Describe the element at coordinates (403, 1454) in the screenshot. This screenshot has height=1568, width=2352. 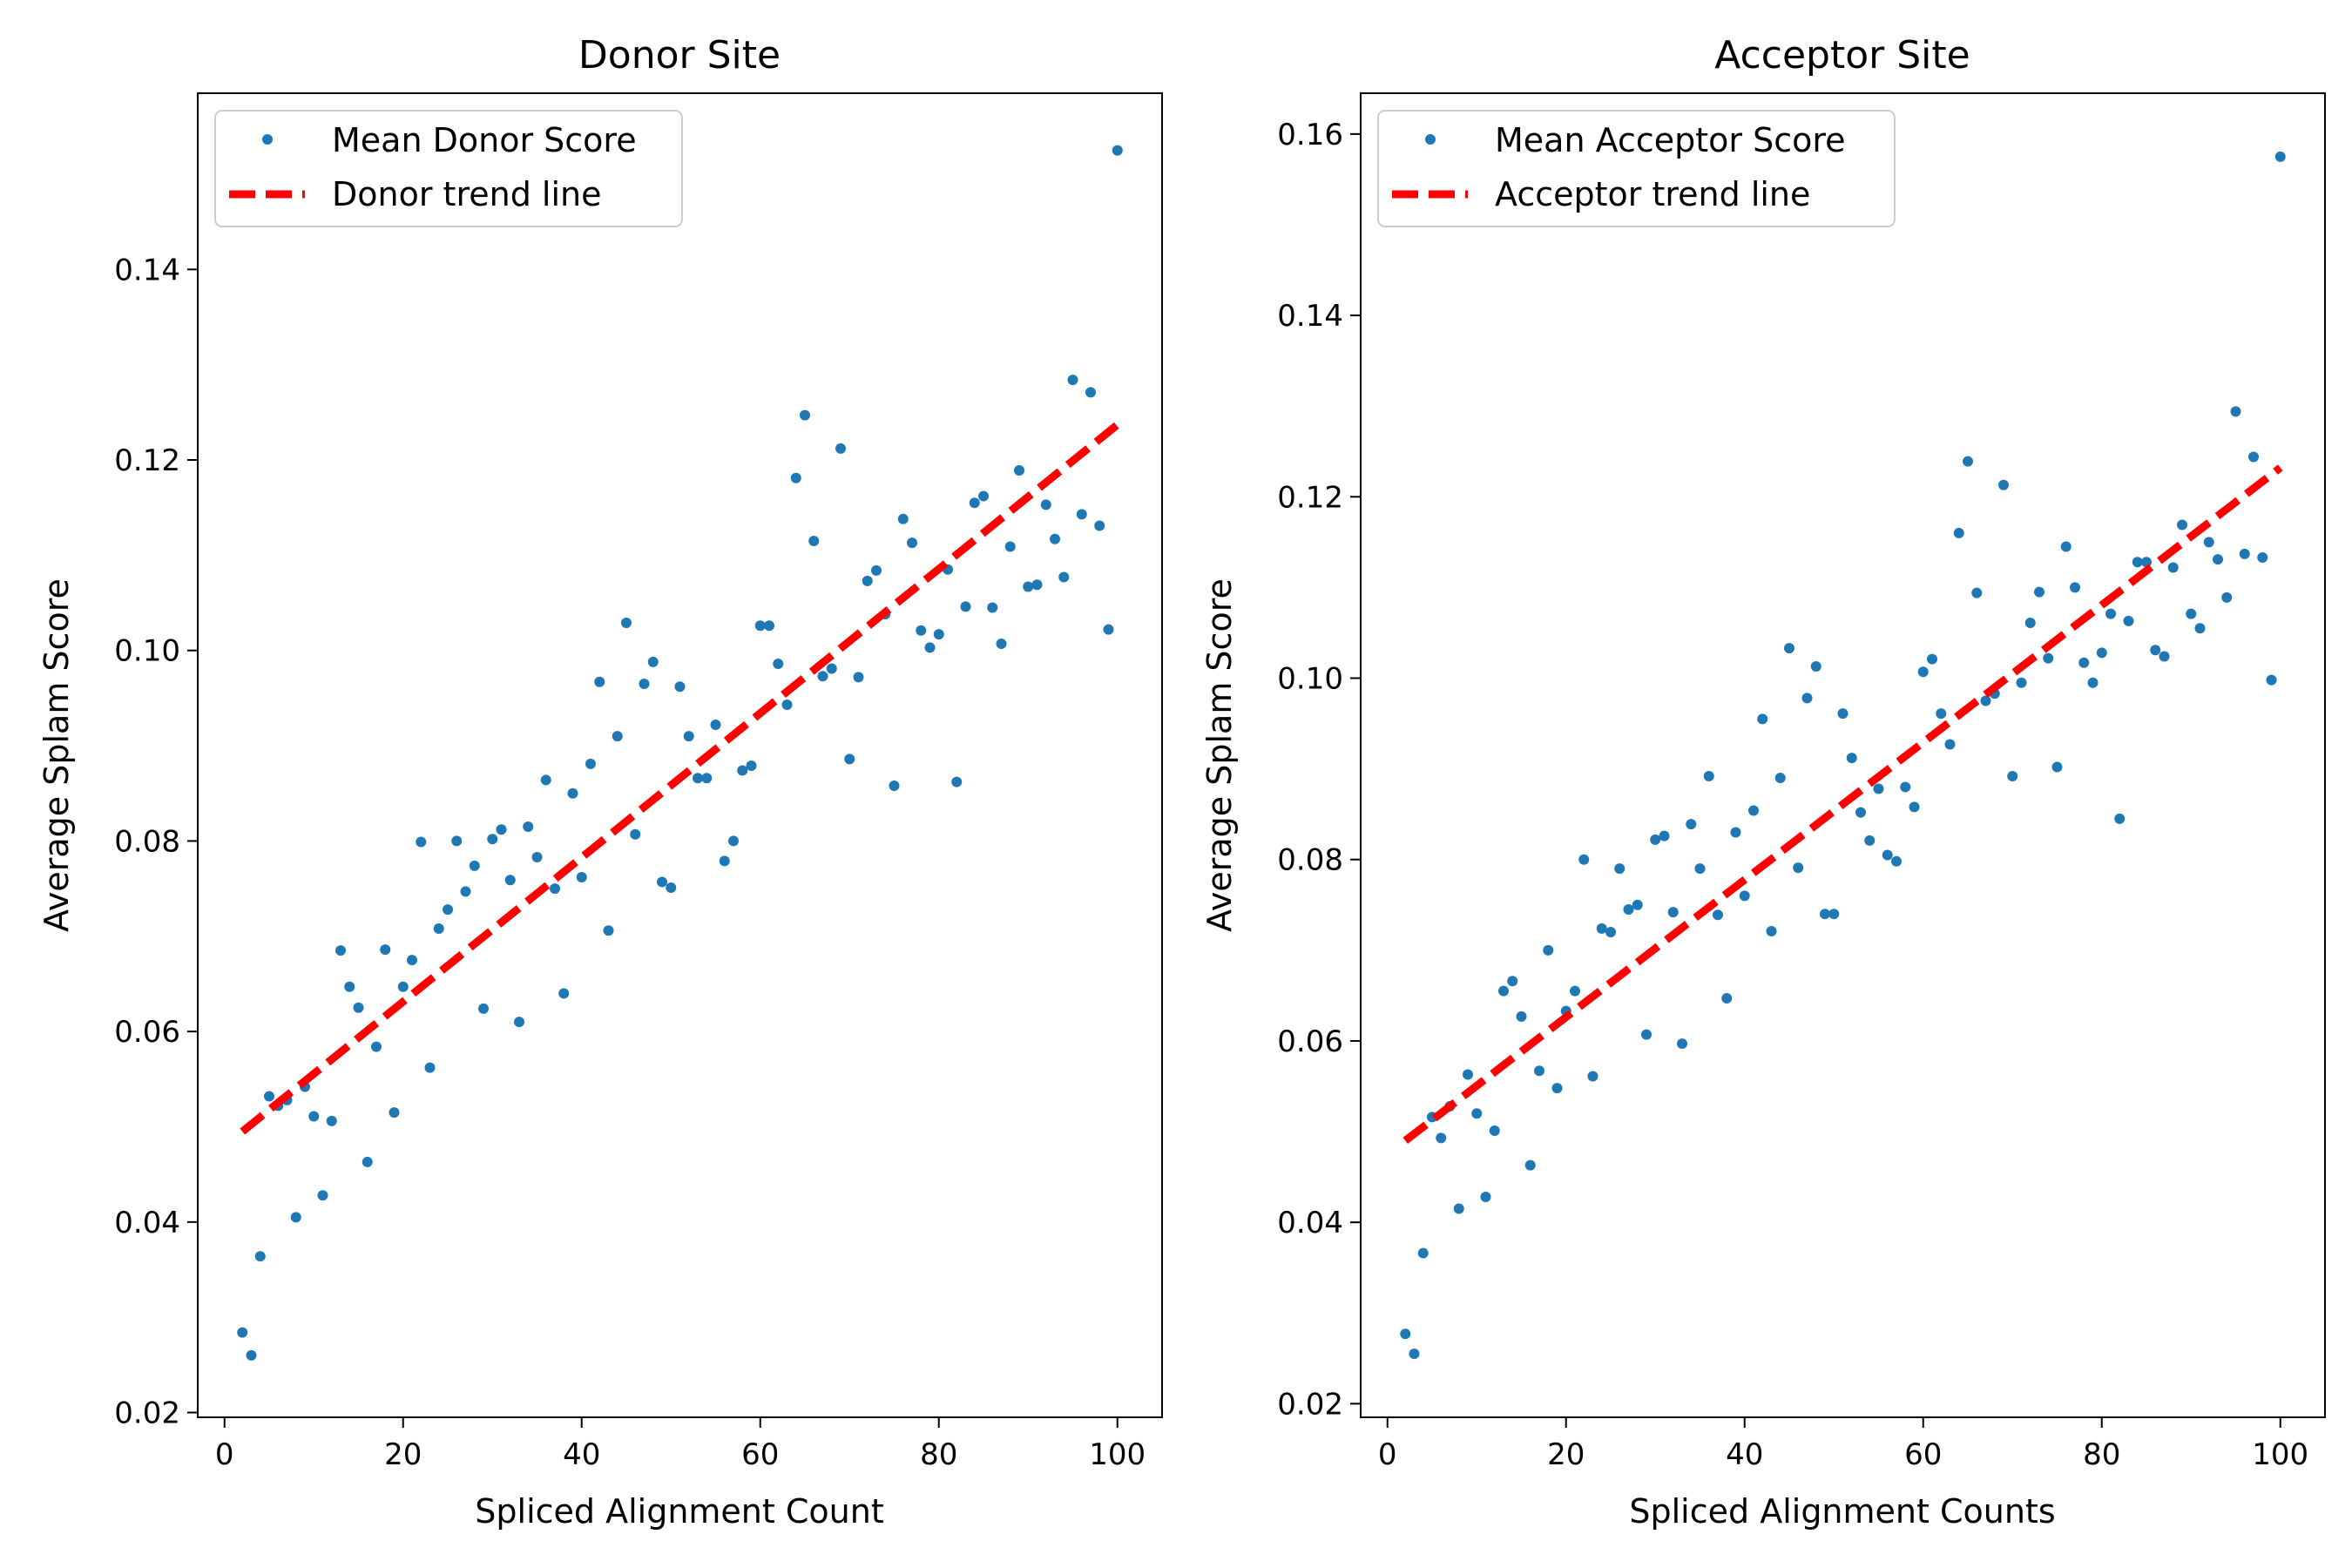
I see `donor-x-tick-label: 20` at that location.